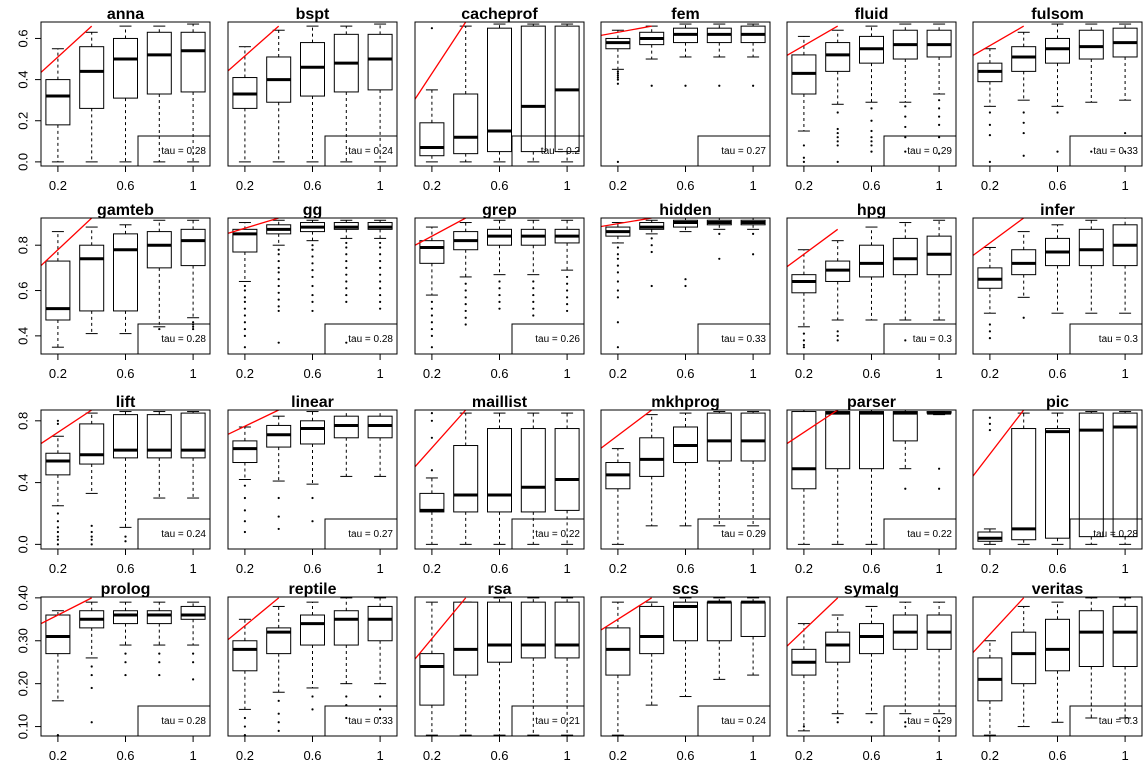 The image size is (1146, 777). What do you see at coordinates (871, 589) in the screenshot?
I see `panel-title: symalg` at bounding box center [871, 589].